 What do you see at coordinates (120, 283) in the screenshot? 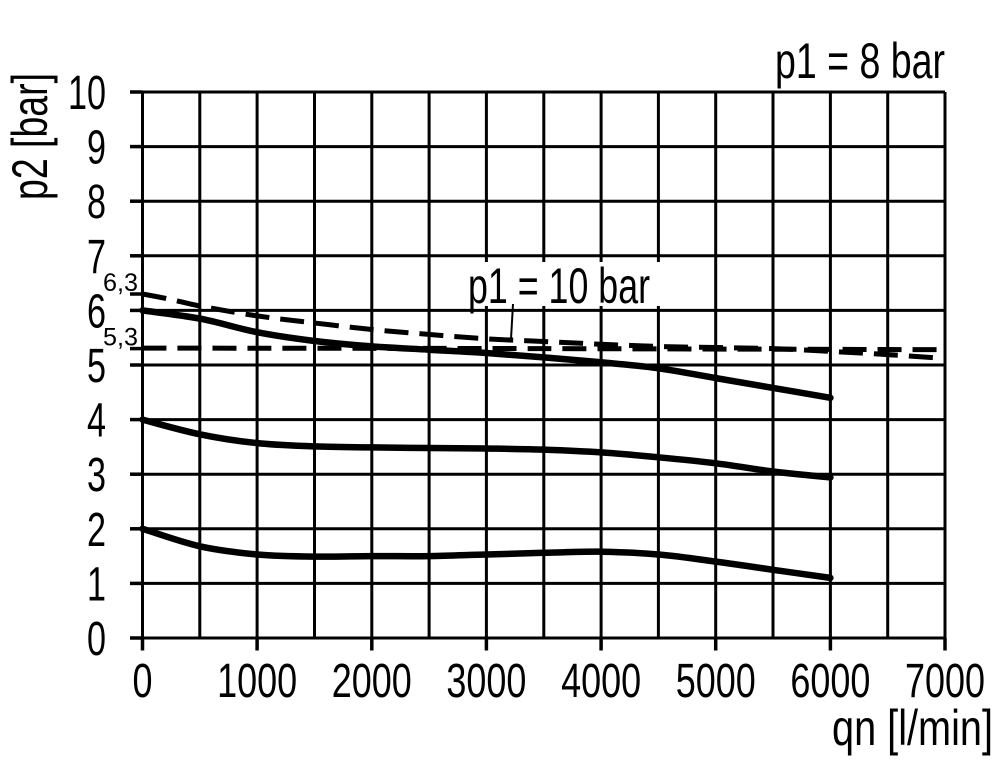
I see `y-extra-tick-label: 6,3` at bounding box center [120, 283].